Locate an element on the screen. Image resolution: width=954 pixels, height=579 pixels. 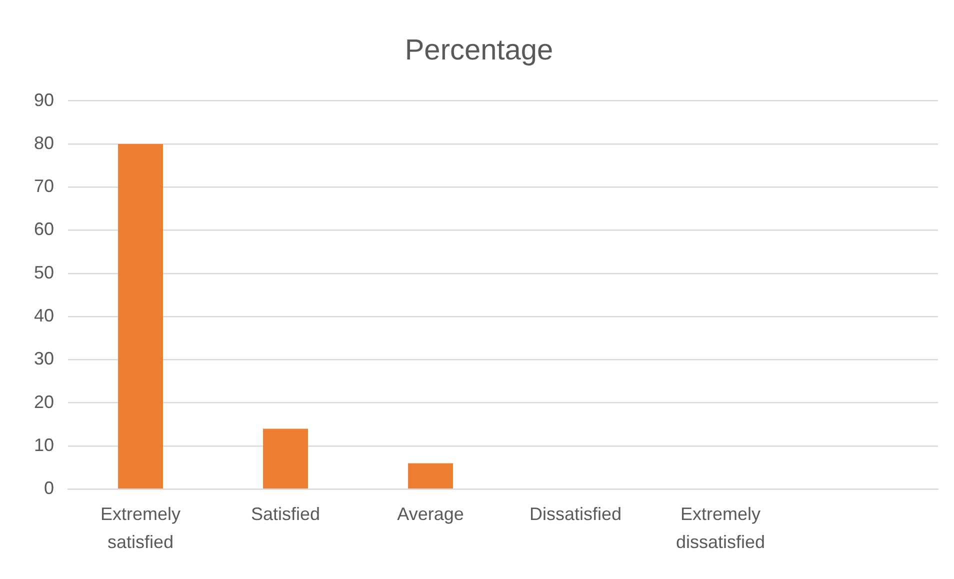
y-tick-label: 0 is located at coordinates (49, 488).